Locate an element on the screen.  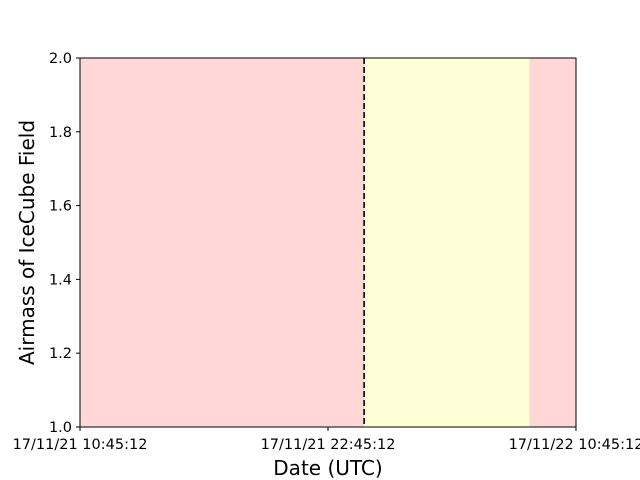
y-tick-label: 1.2 is located at coordinates (60, 354).